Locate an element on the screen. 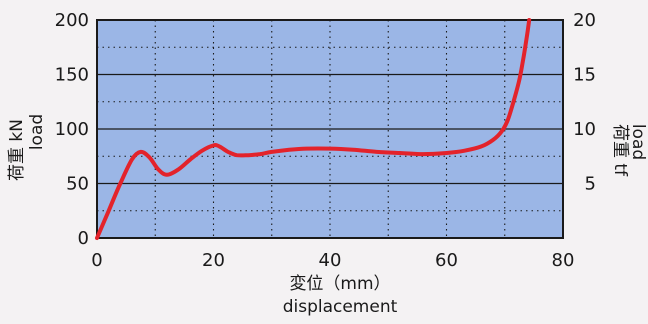 The width and height of the screenshot is (648, 324). x-axis-title-en: displacement is located at coordinates (340, 307).